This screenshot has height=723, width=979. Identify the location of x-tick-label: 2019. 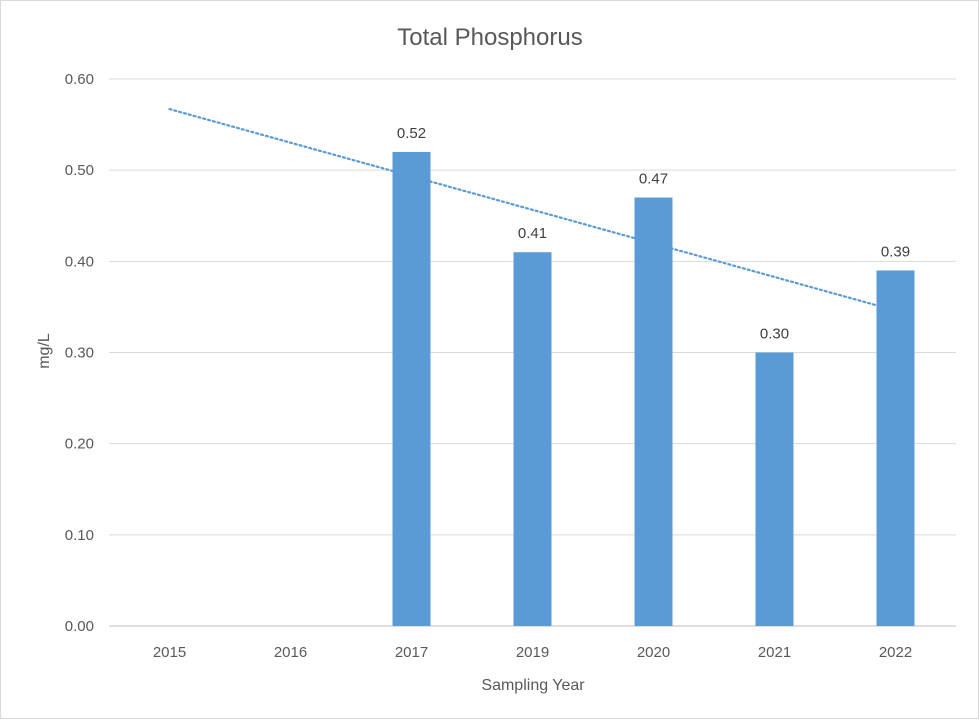
(532, 652).